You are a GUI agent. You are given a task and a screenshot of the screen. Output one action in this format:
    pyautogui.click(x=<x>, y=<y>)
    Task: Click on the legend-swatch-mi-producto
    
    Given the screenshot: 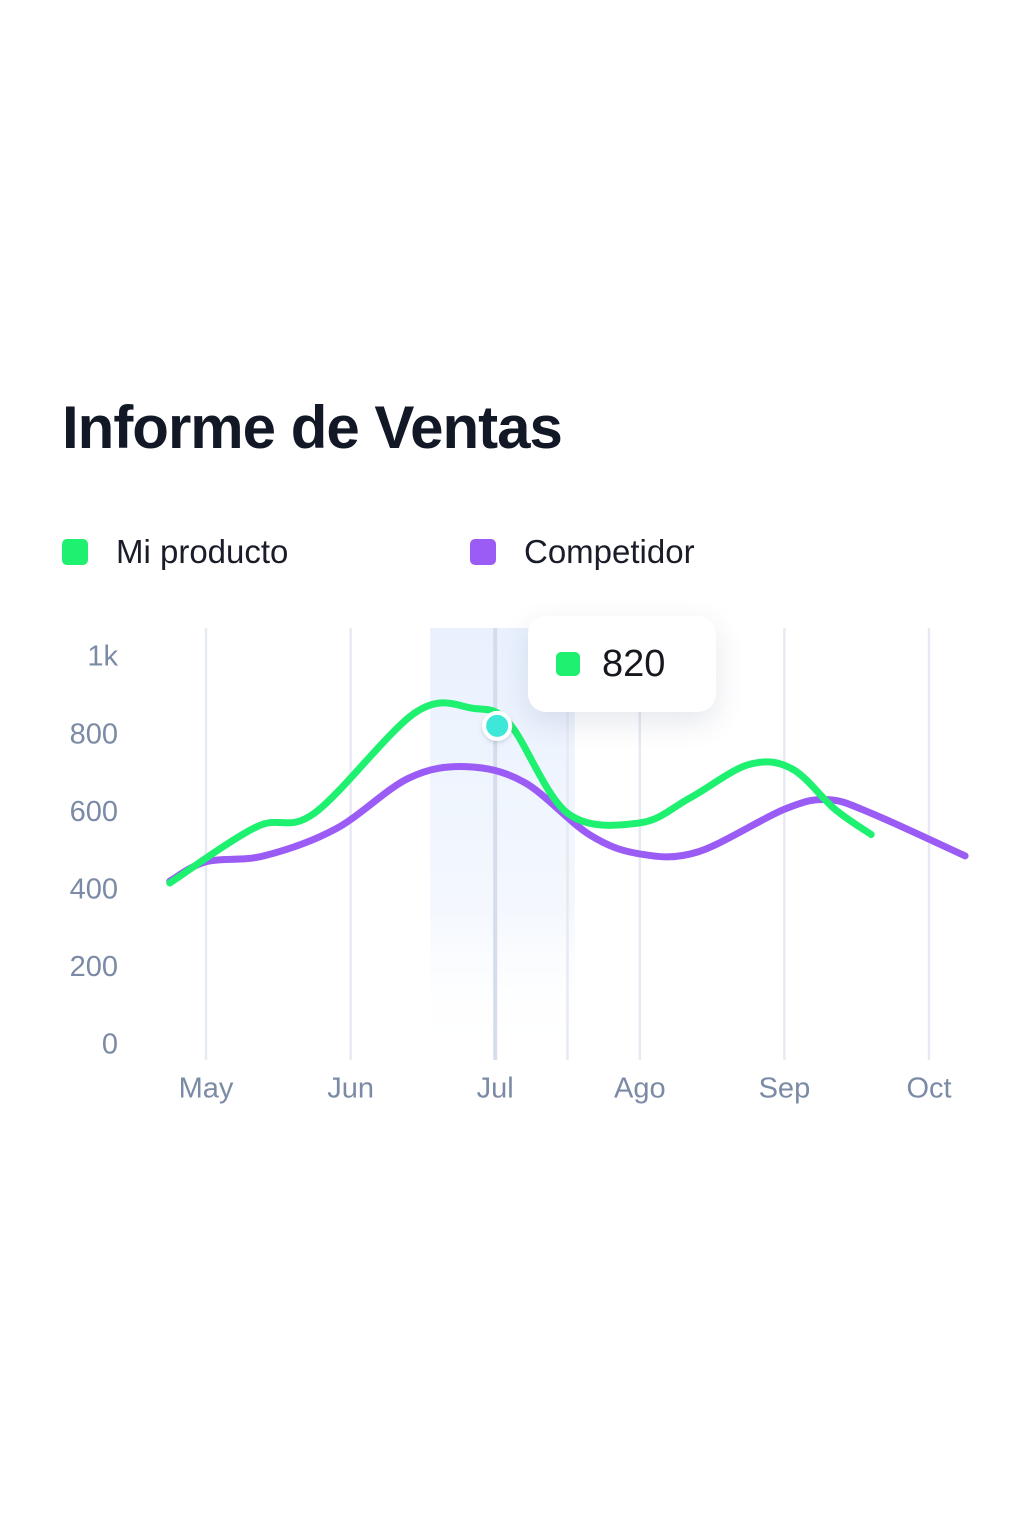 What is the action you would take?
    pyautogui.click(x=75, y=552)
    